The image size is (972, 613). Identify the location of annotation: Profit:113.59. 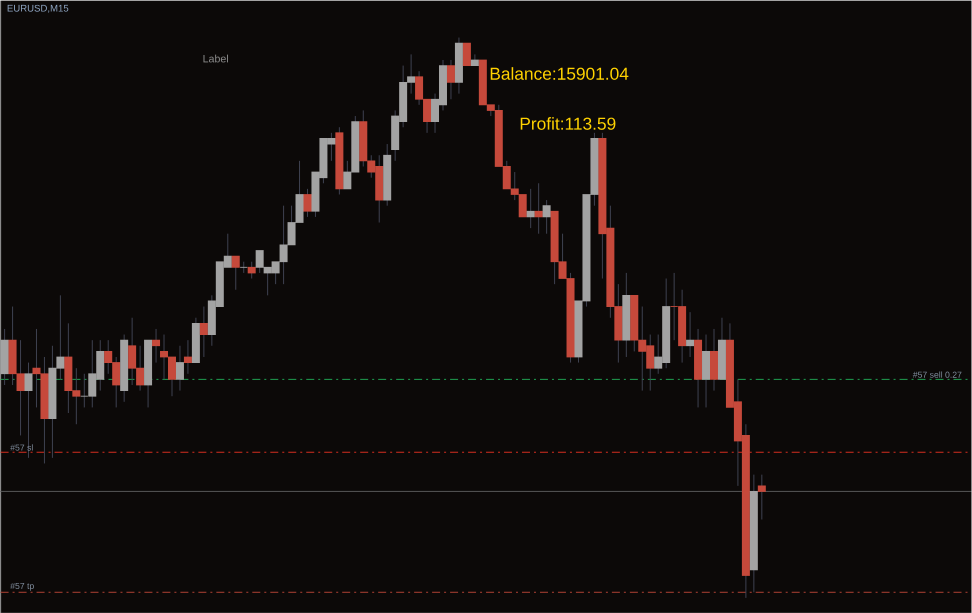
(568, 123).